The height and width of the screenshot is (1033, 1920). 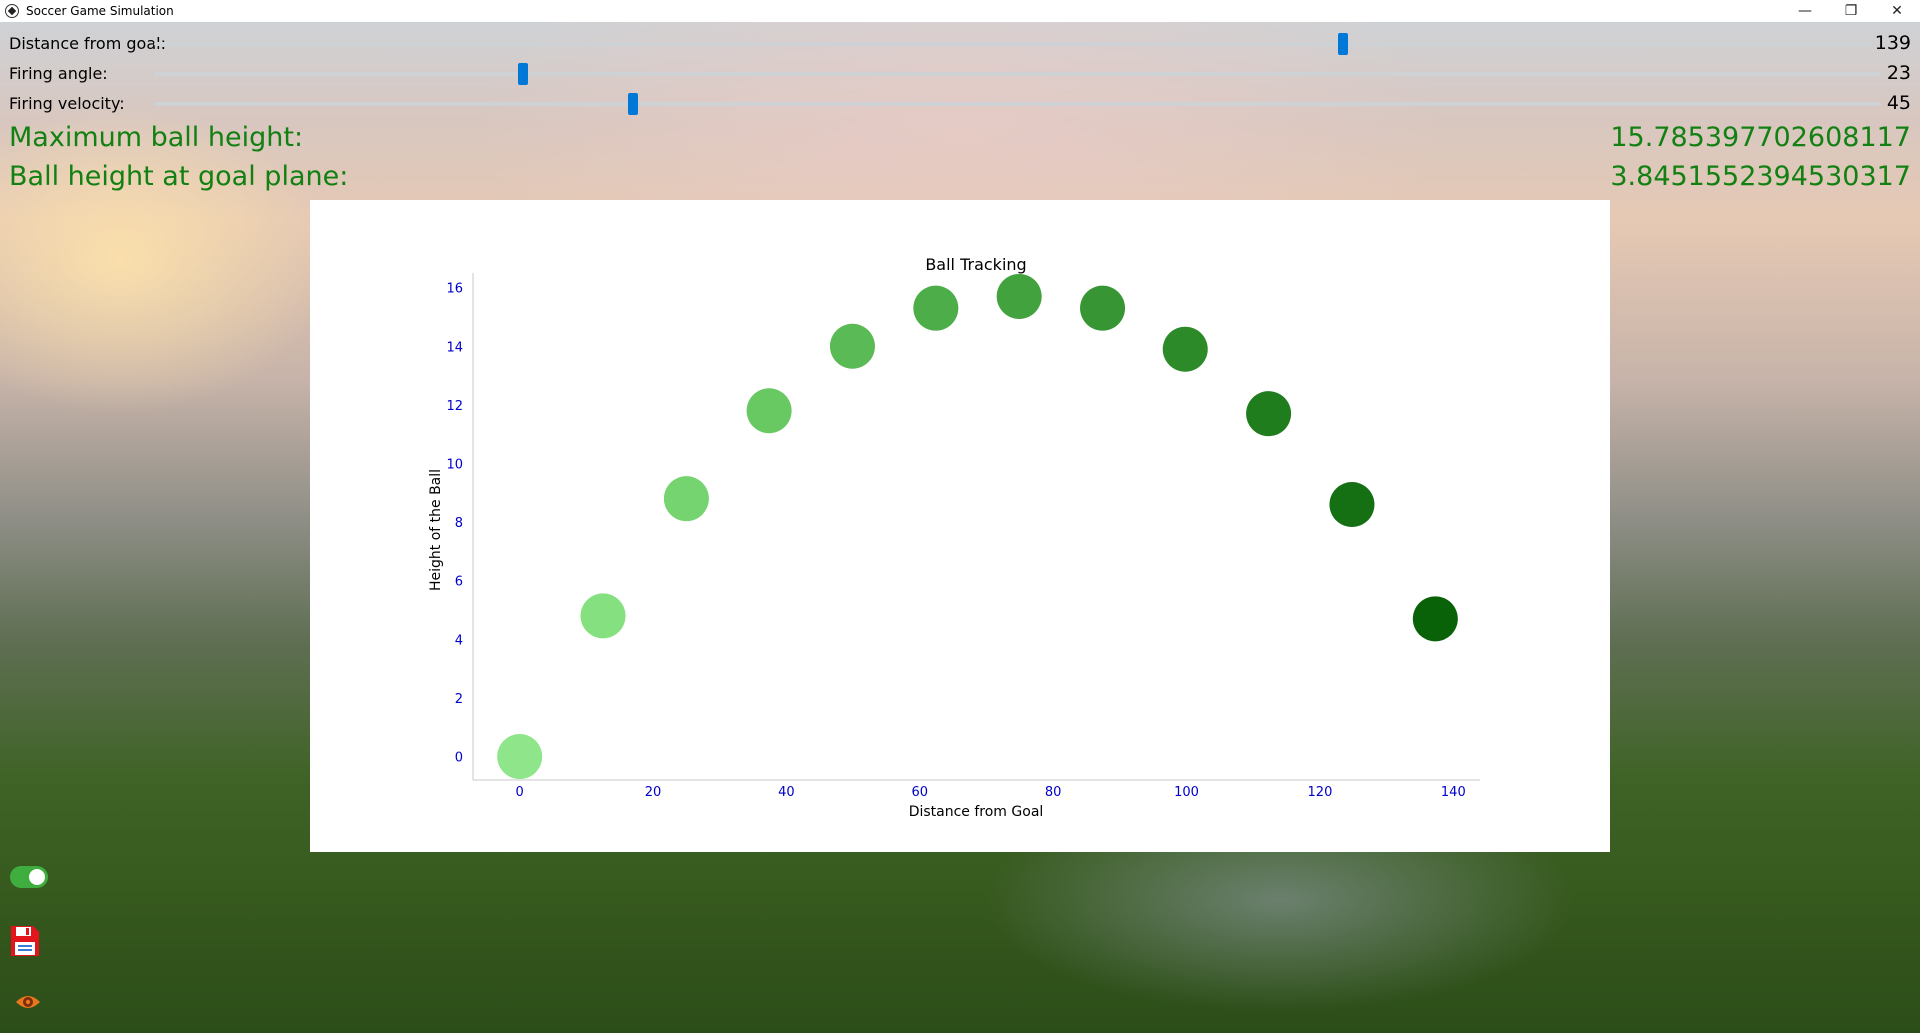 I want to click on max-height-row: Maximum ball height: 15.785397702608117, so click(x=960, y=140).